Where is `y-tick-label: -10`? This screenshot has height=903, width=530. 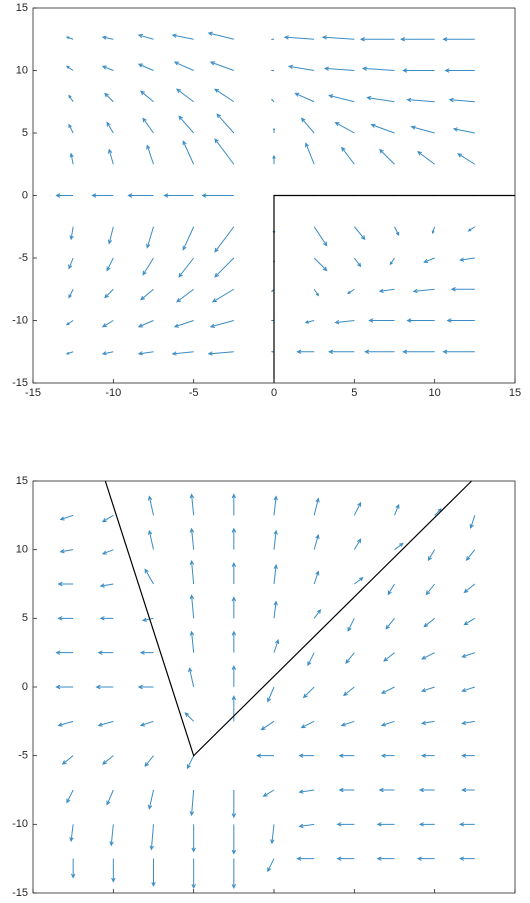 y-tick-label: -10 is located at coordinates (20, 320).